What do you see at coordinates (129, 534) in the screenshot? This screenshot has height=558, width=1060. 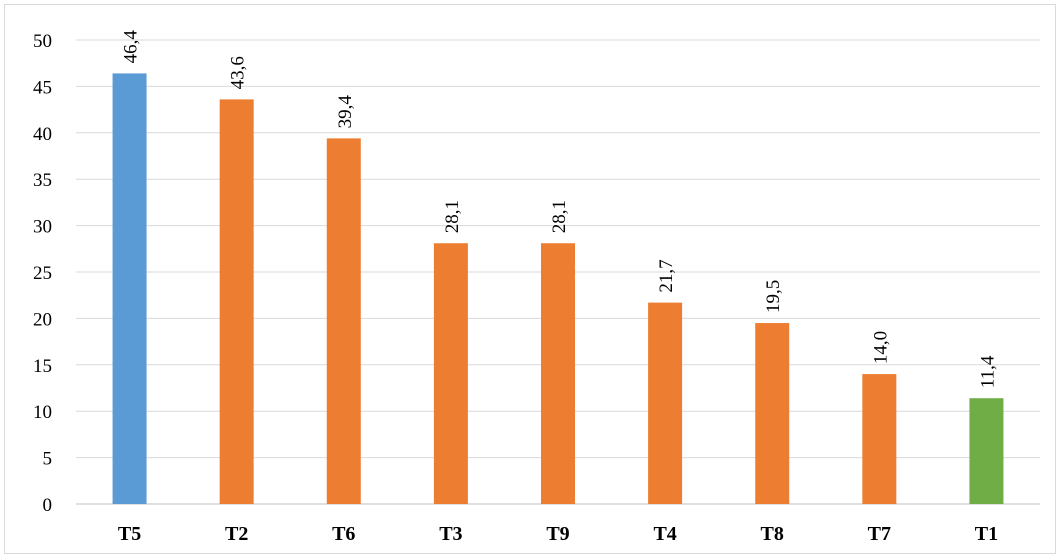 I see `x-category-label: T5` at bounding box center [129, 534].